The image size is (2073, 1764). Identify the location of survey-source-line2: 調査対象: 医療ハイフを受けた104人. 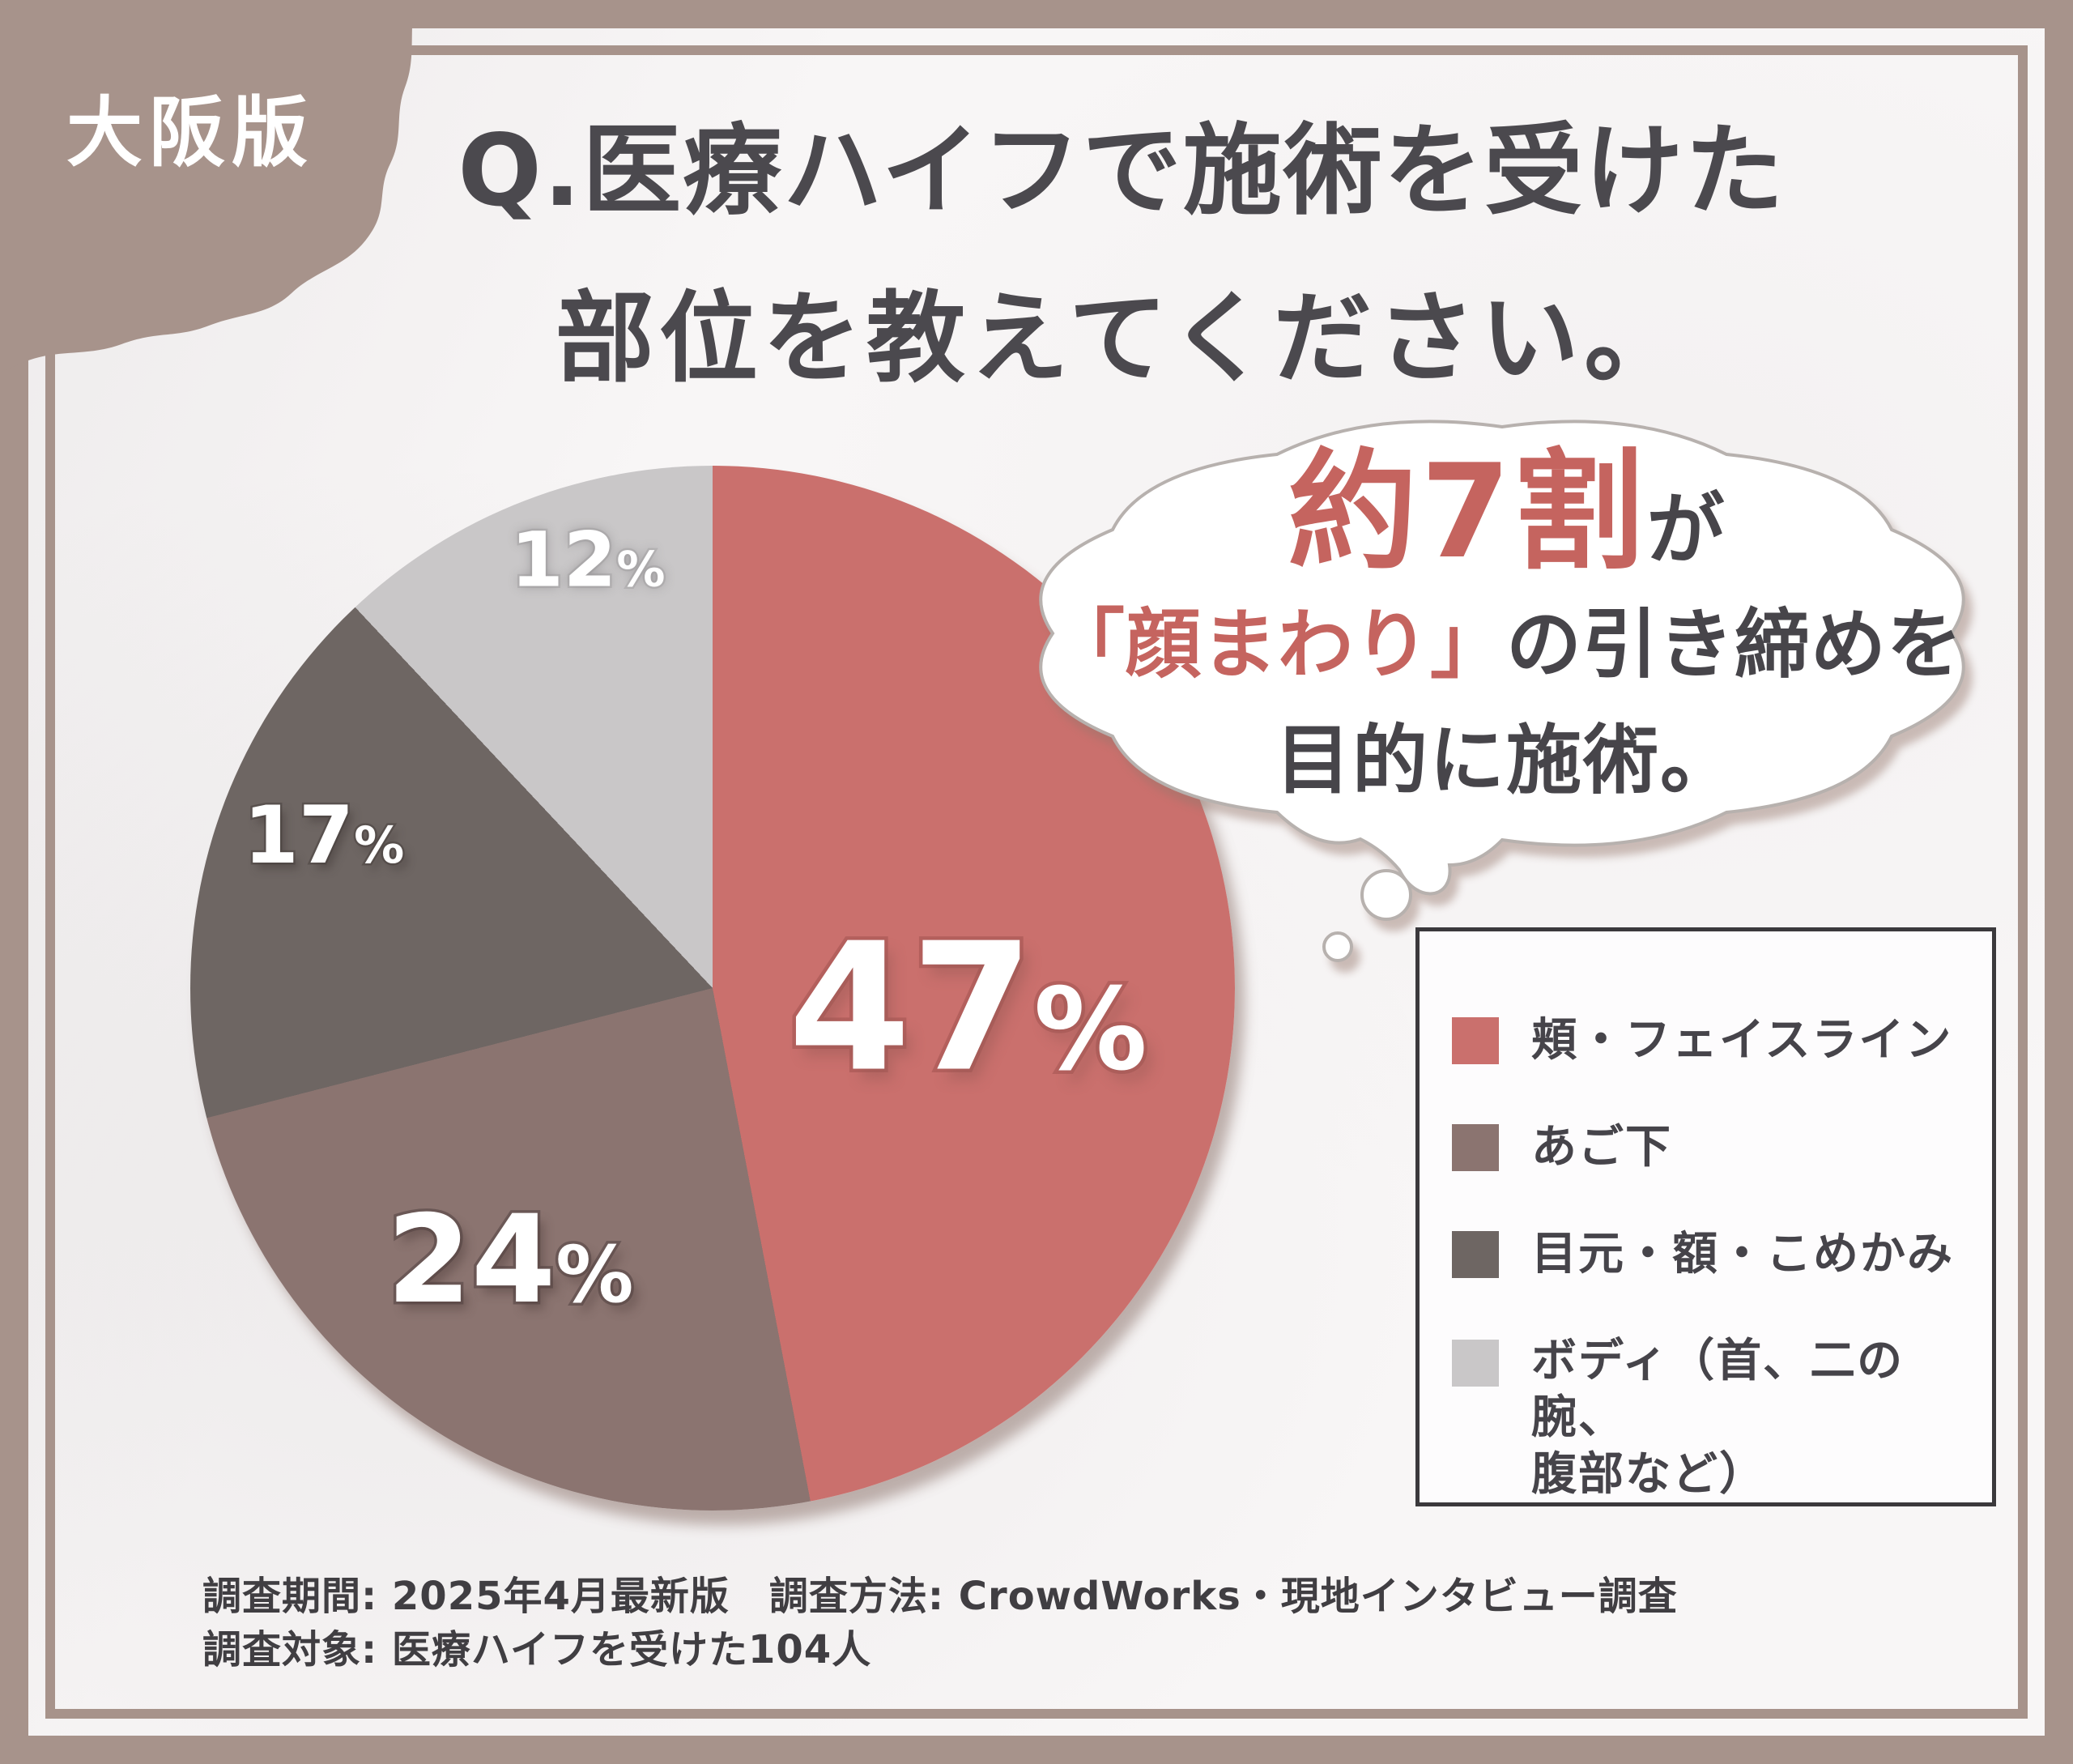
(537, 1650).